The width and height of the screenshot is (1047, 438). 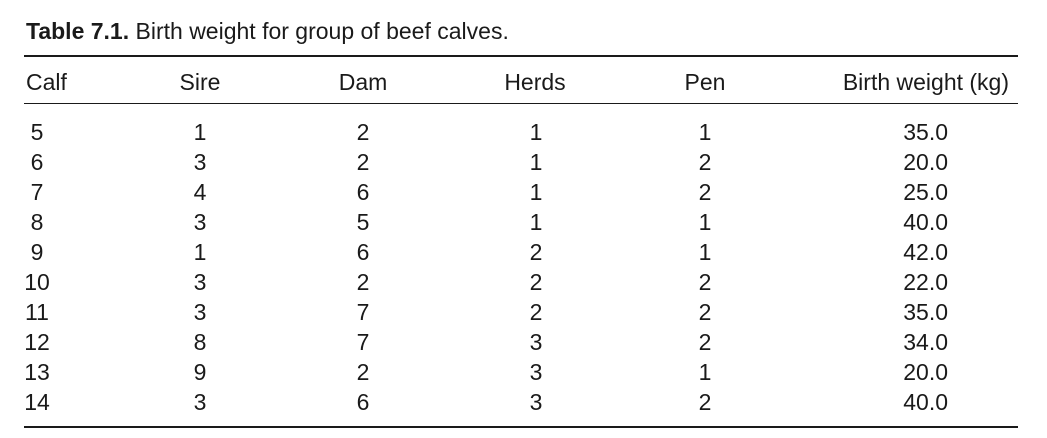 I want to click on cell-calf: 9, so click(x=37, y=252).